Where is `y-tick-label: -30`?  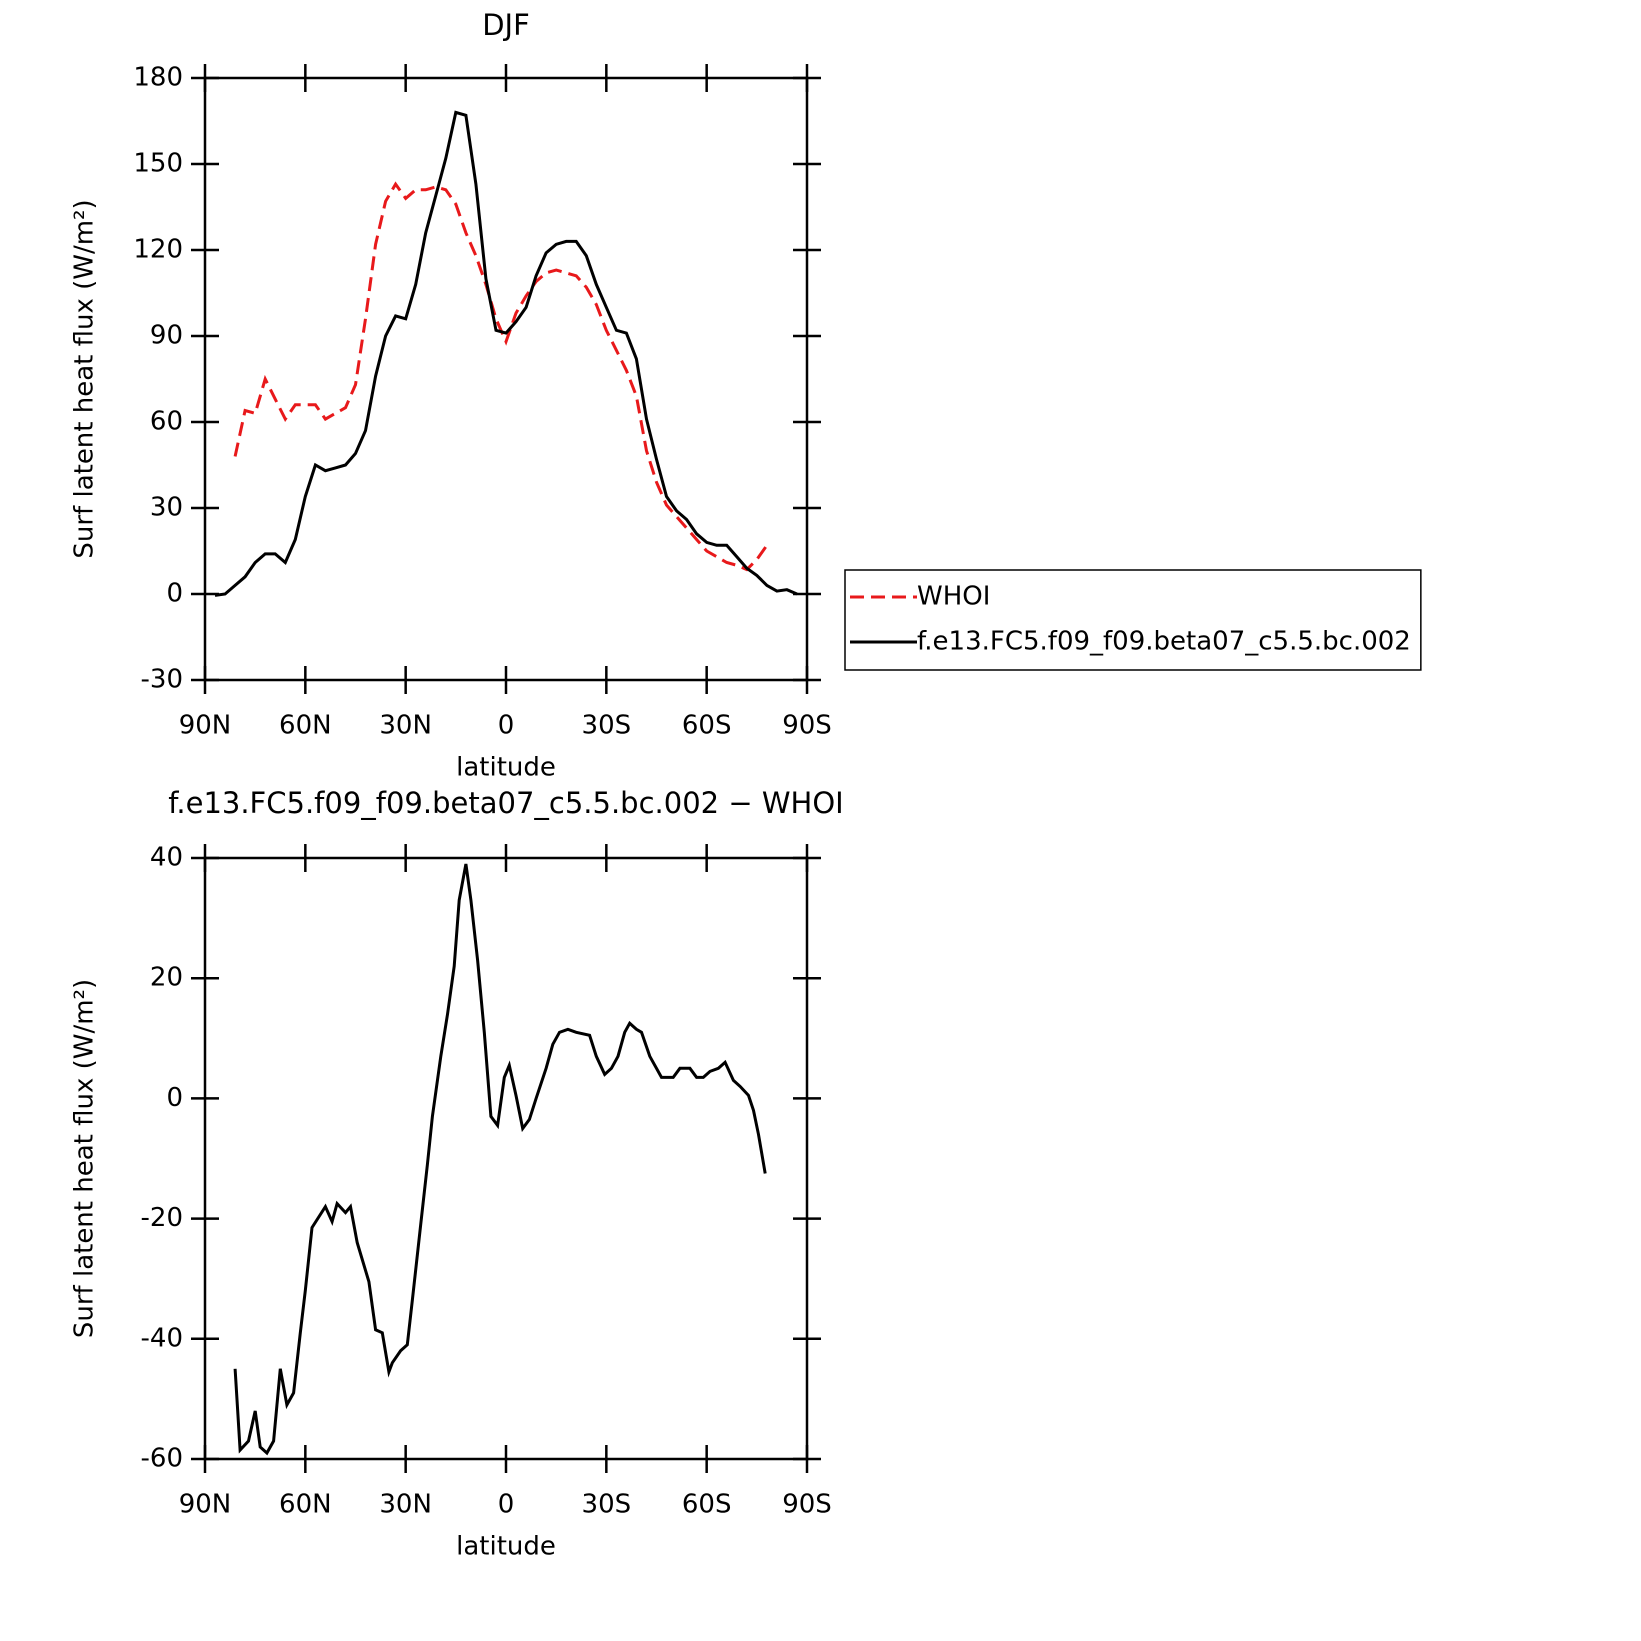
y-tick-label: -30 is located at coordinates (162, 680).